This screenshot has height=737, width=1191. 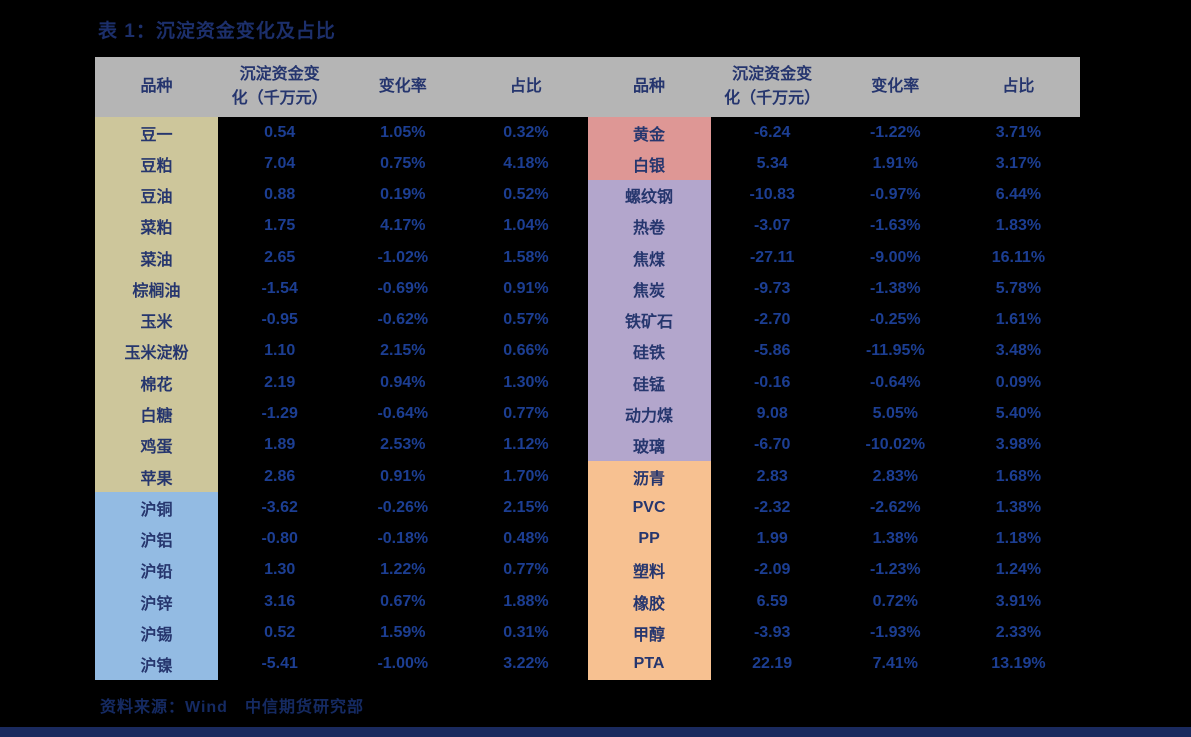 I want to click on change-rate-cell: -1.93%, so click(x=895, y=632).